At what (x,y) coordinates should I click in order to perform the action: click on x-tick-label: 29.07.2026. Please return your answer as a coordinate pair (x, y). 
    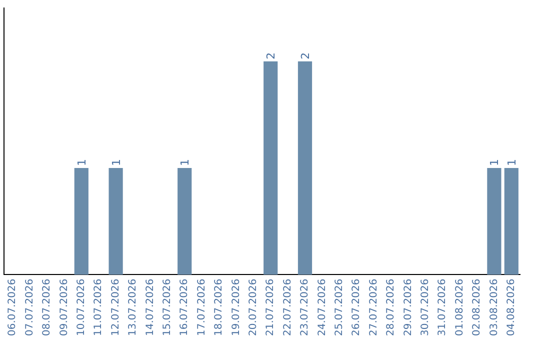
    Looking at the image, I should click on (408, 307).